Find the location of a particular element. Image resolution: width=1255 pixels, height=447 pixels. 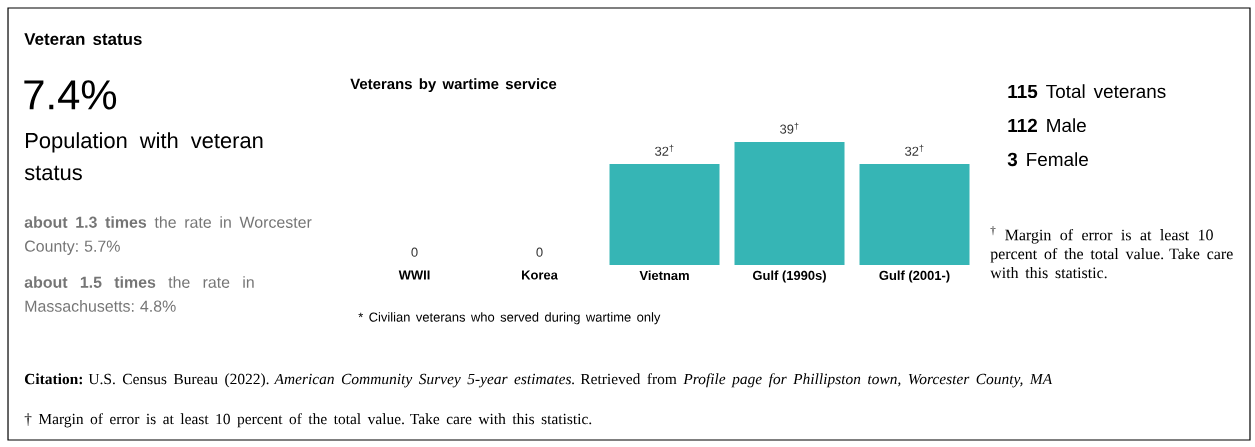

text: $^{†}$ Margin of error is at least 10 percent of the total value. Take care with this statistic. is located at coordinates (1111, 252).